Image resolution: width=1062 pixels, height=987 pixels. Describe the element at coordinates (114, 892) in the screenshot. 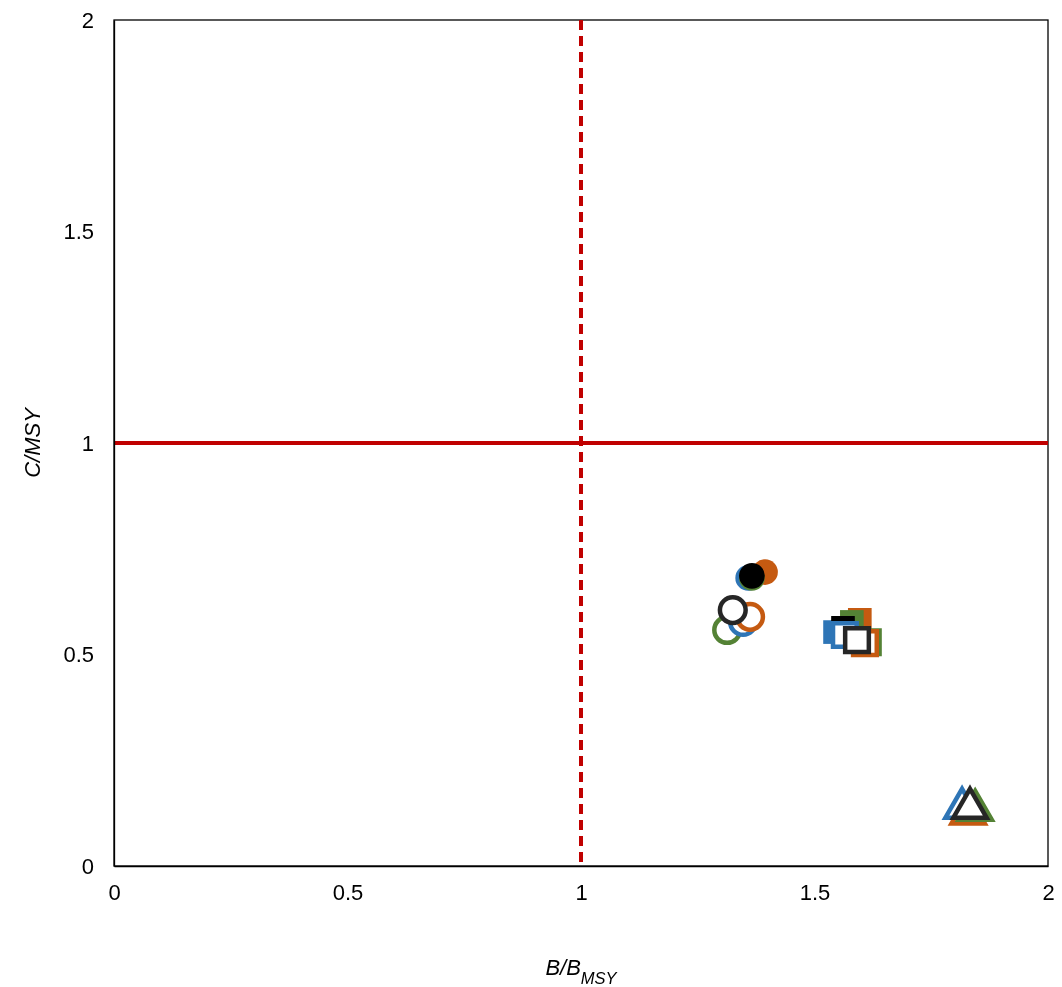

I see `x-tick-label: 0` at that location.